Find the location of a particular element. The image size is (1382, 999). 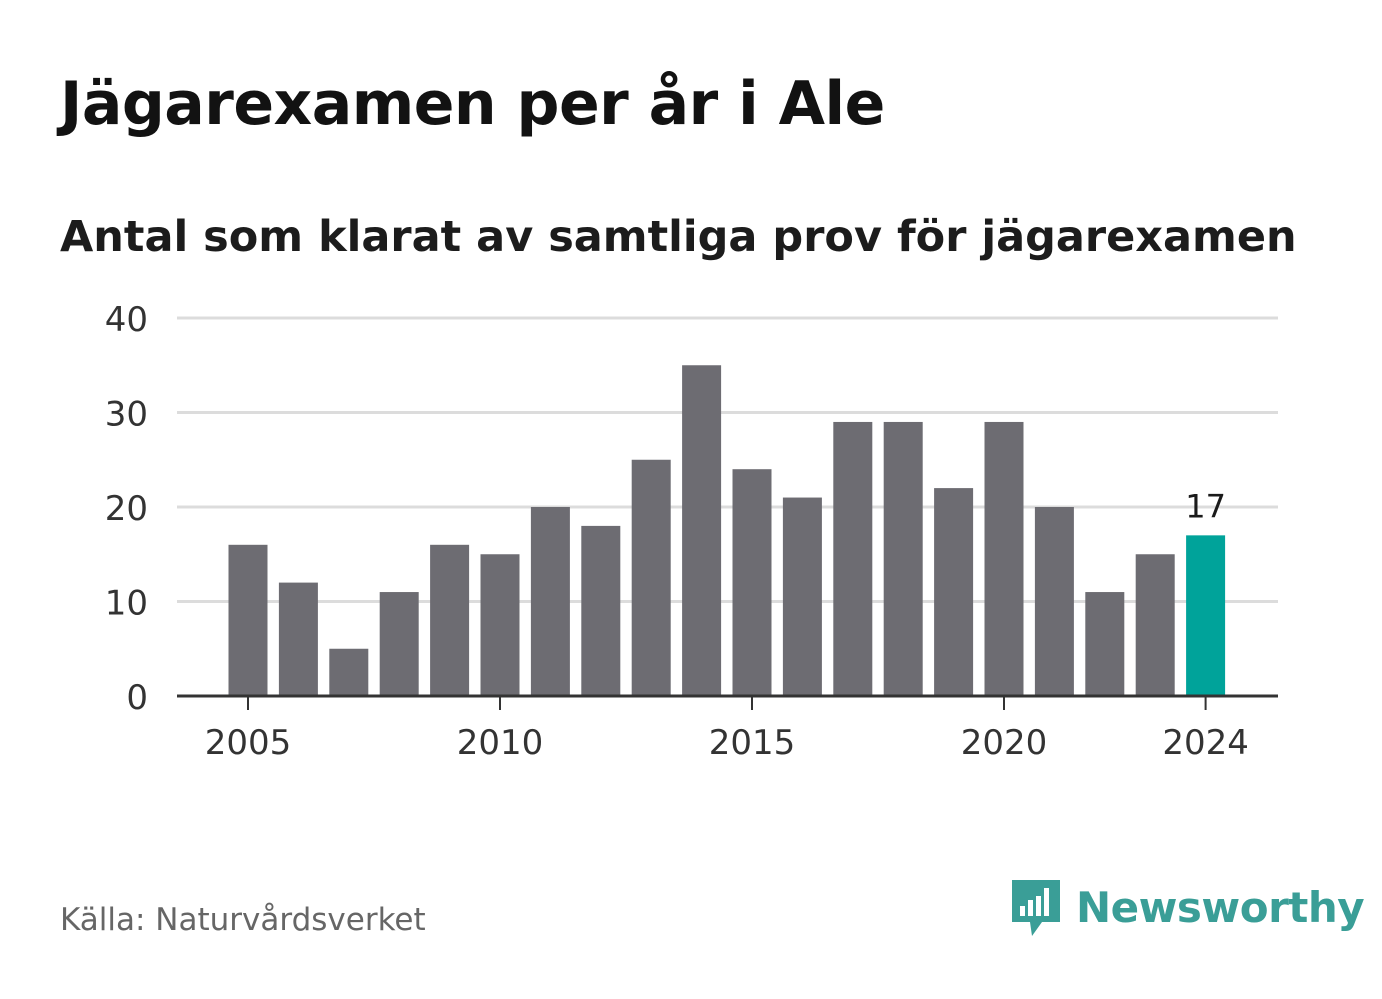

bar-2006 is located at coordinates (298, 639).